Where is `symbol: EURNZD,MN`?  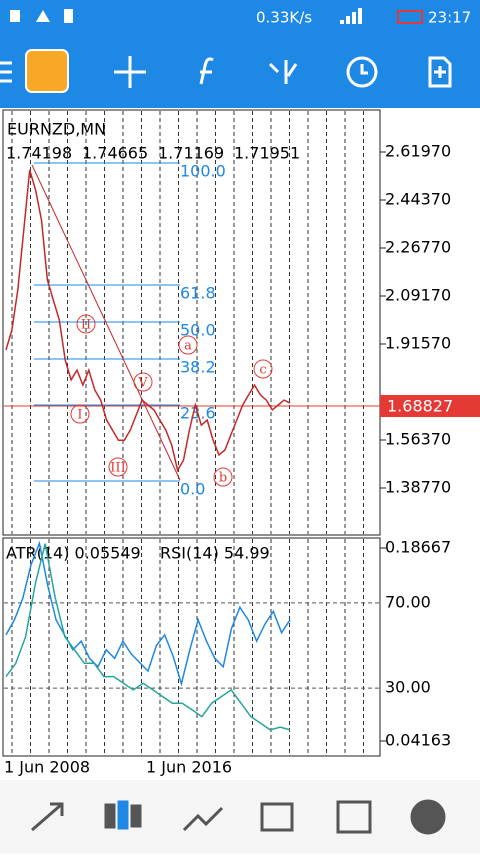
symbol: EURNZD,MN is located at coordinates (56, 129).